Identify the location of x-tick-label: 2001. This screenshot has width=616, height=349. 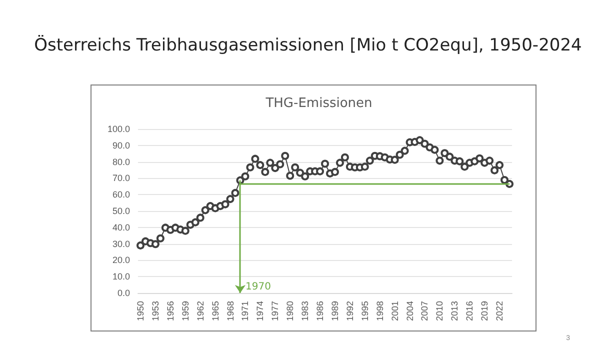
(395, 311).